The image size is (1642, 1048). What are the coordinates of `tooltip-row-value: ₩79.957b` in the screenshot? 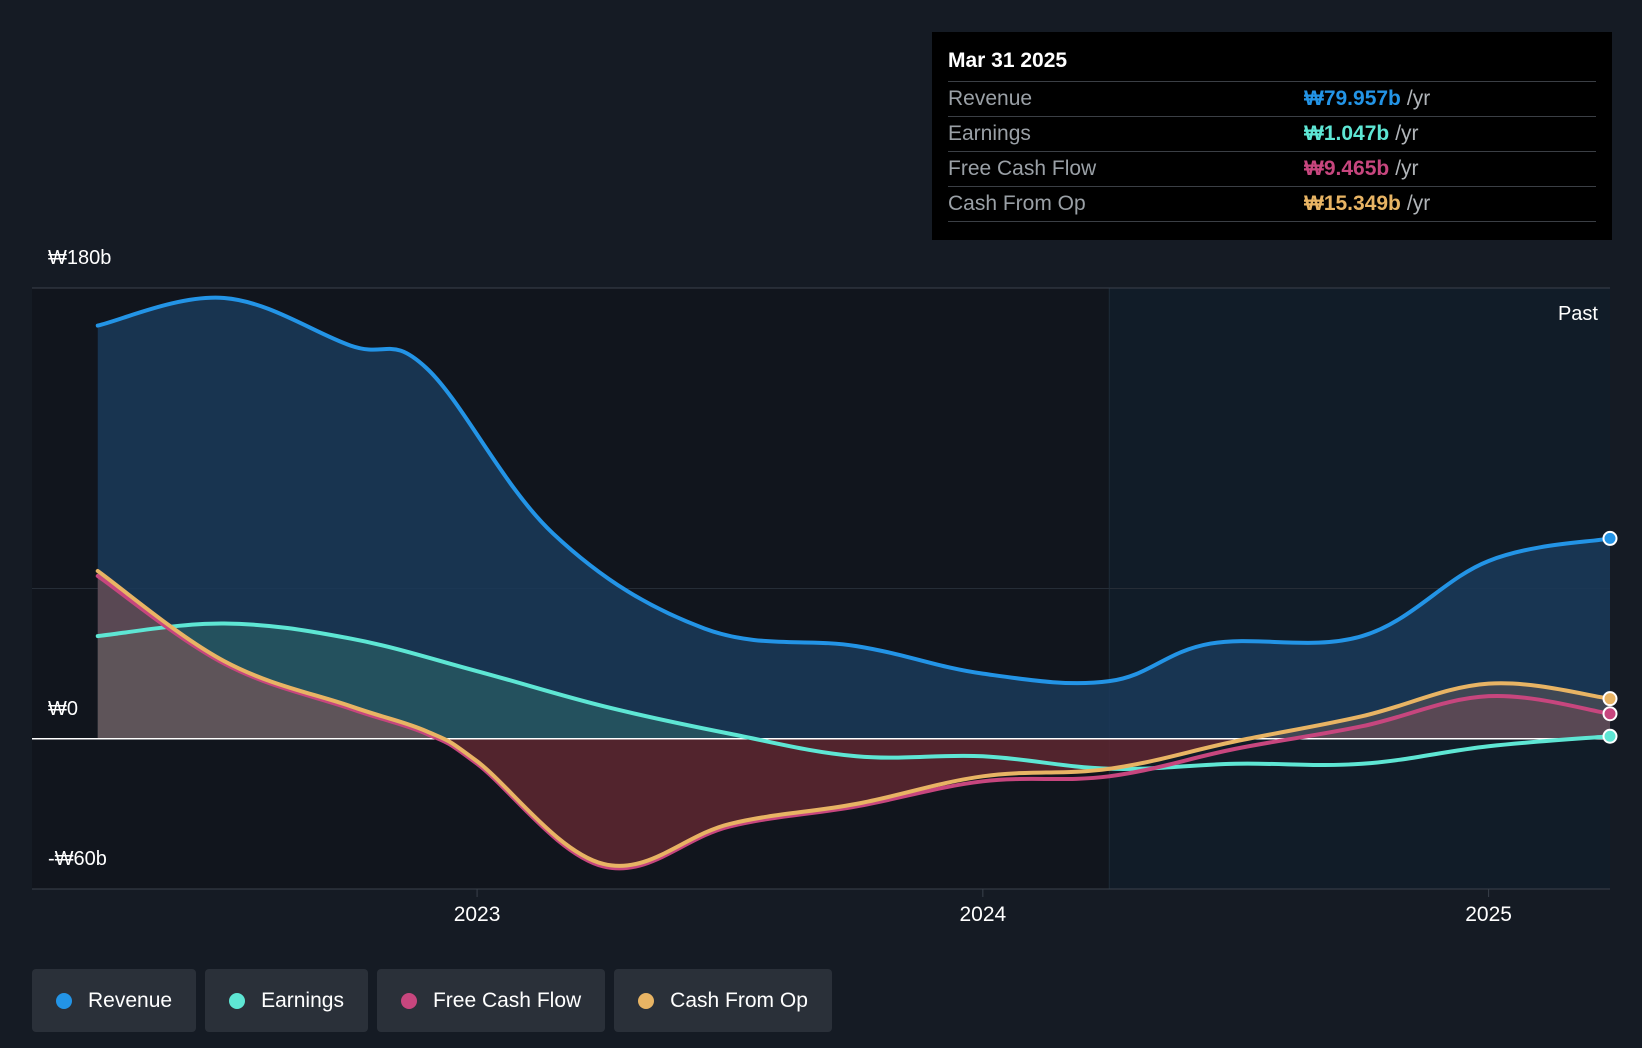 It's located at (1352, 98).